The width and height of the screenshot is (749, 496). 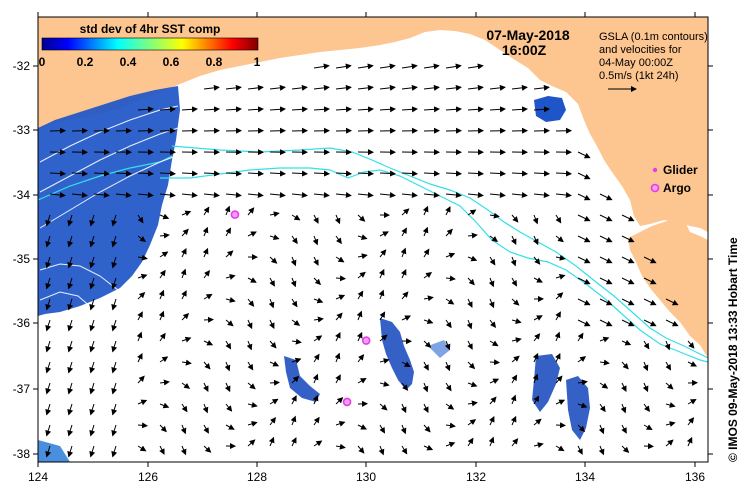 I want to click on colorbar-gradient, so click(x=150, y=44).